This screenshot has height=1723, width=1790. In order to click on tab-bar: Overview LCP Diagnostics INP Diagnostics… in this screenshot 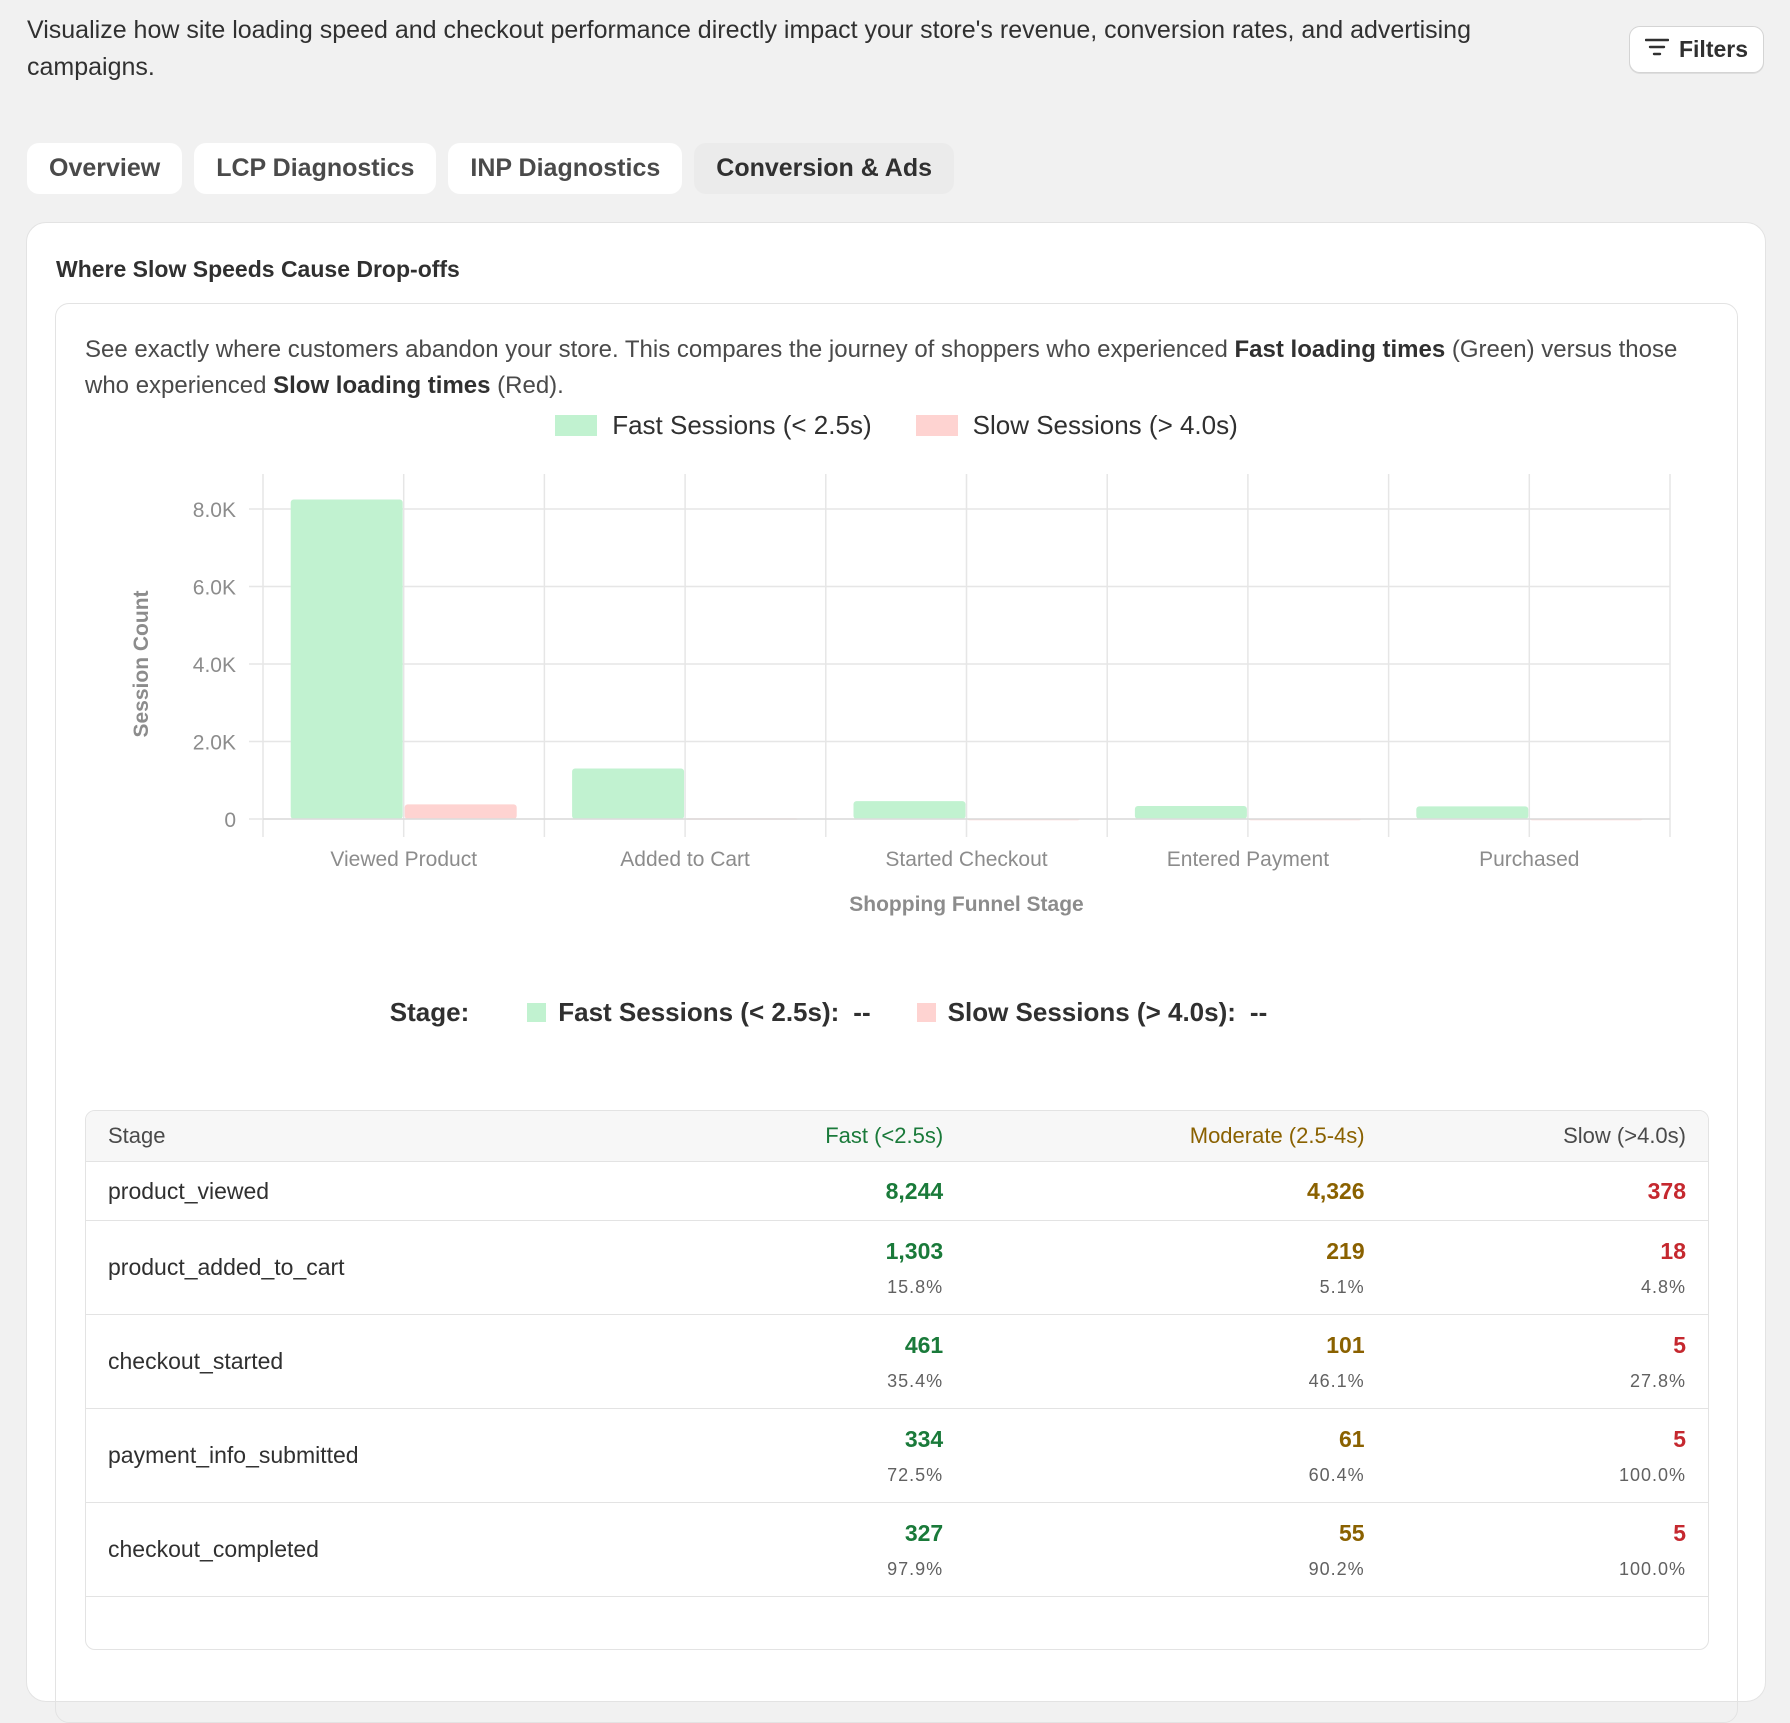, I will do `click(491, 168)`.